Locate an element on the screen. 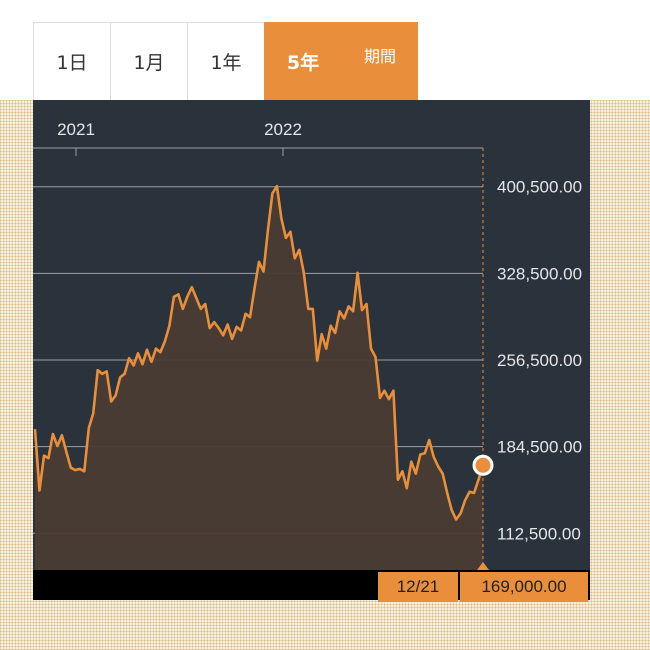 The width and height of the screenshot is (650, 650). tab-5-years: 5年 is located at coordinates (302, 65).